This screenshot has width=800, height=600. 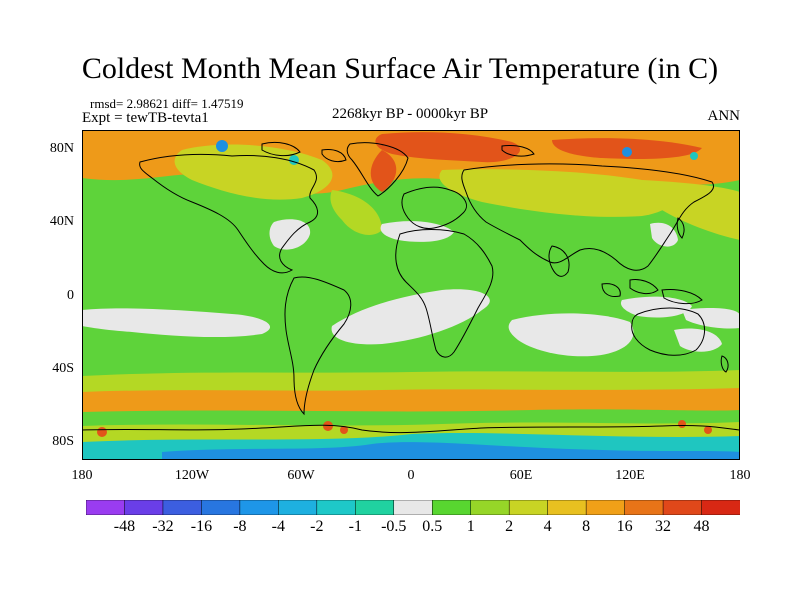 I want to click on season-label: ANN, so click(x=724, y=116).